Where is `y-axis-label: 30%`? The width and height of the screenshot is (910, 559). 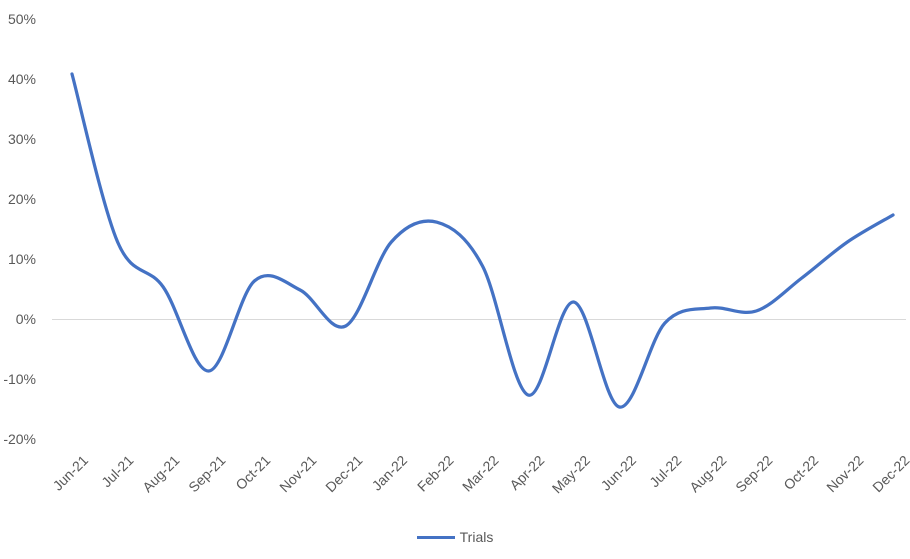
y-axis-label: 30% is located at coordinates (21, 139).